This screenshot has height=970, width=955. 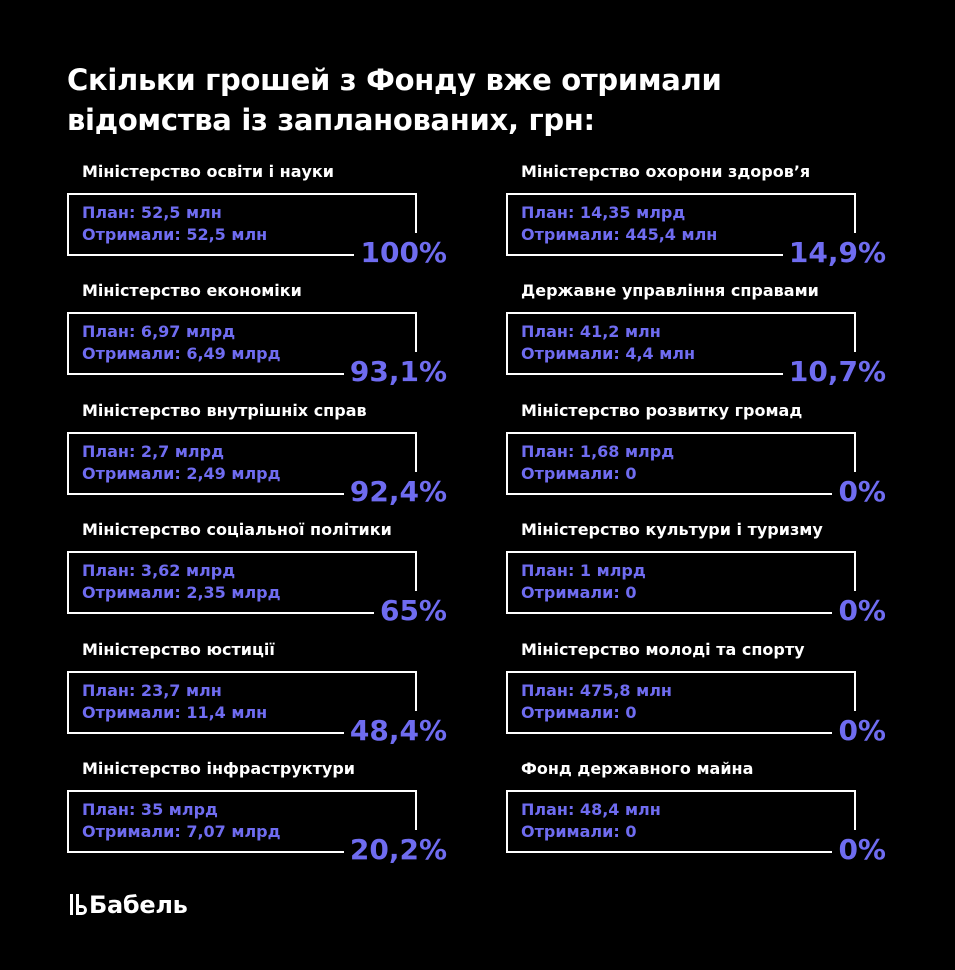 I want to click on percent-value: 92,4%, so click(x=395, y=491).